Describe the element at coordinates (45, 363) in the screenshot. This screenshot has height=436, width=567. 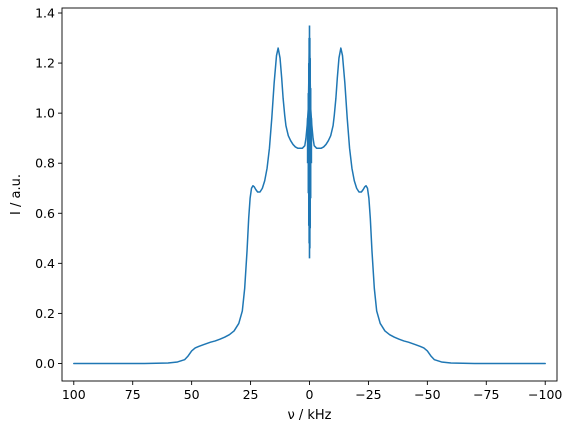
I see `y-tick-label: 0.0` at that location.